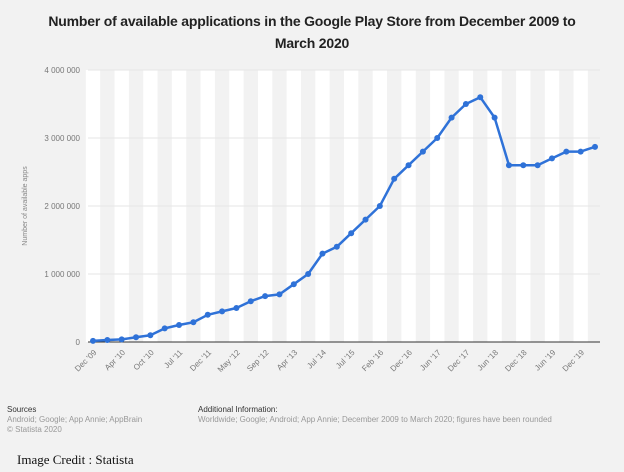  What do you see at coordinates (62, 274) in the screenshot?
I see `y-tick-label: 1 000 000` at bounding box center [62, 274].